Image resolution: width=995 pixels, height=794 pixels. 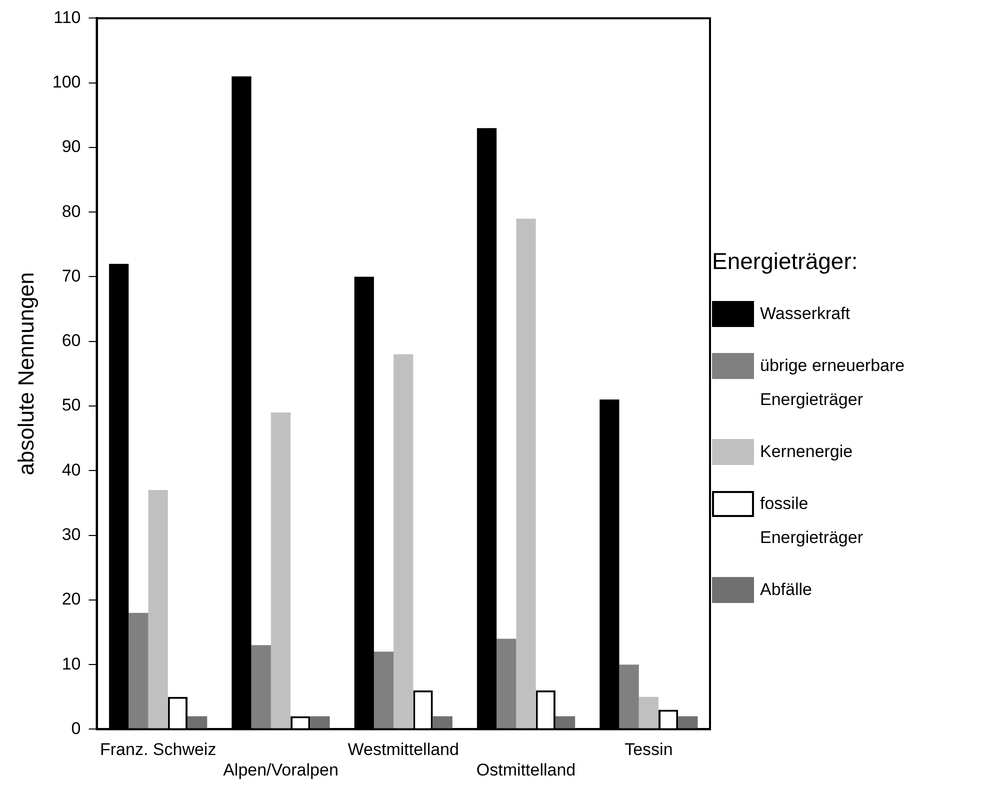 I want to click on y-tick-label: 0, so click(x=76, y=728).